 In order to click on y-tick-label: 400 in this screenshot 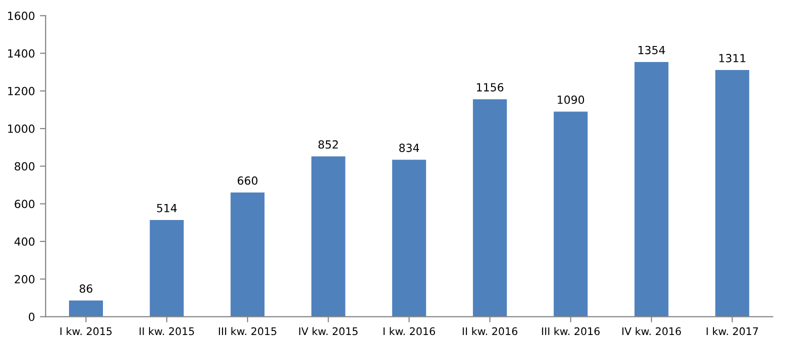, I will do `click(24, 241)`.